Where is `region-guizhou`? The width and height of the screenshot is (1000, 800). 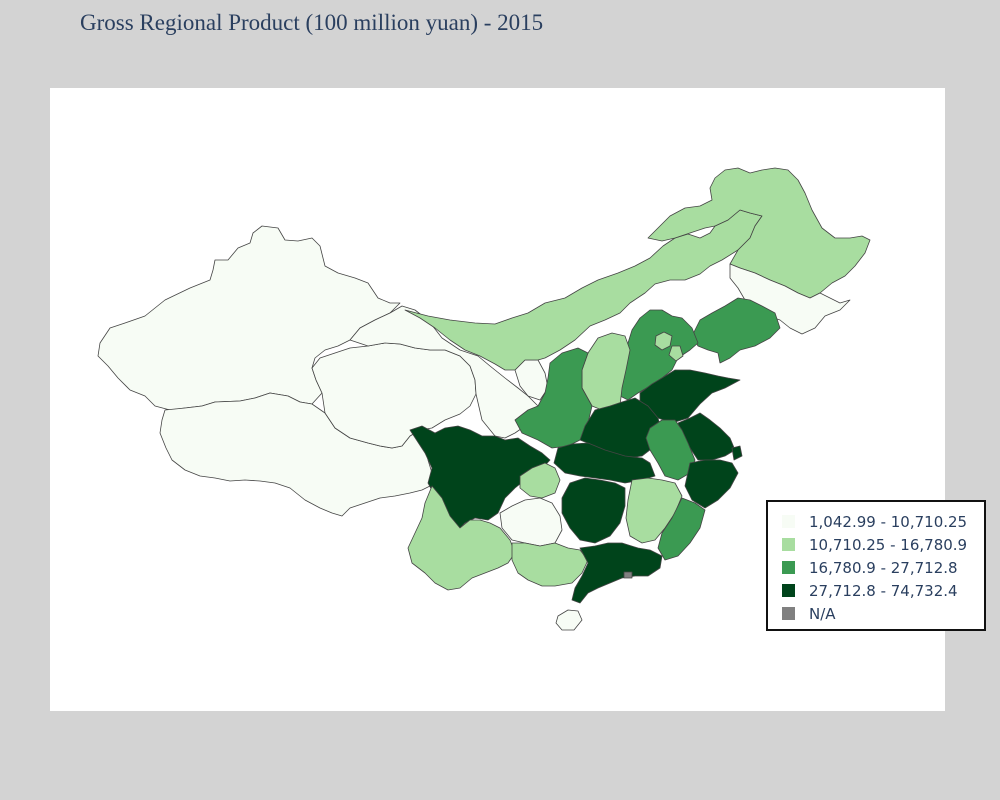 region-guizhou is located at coordinates (531, 522).